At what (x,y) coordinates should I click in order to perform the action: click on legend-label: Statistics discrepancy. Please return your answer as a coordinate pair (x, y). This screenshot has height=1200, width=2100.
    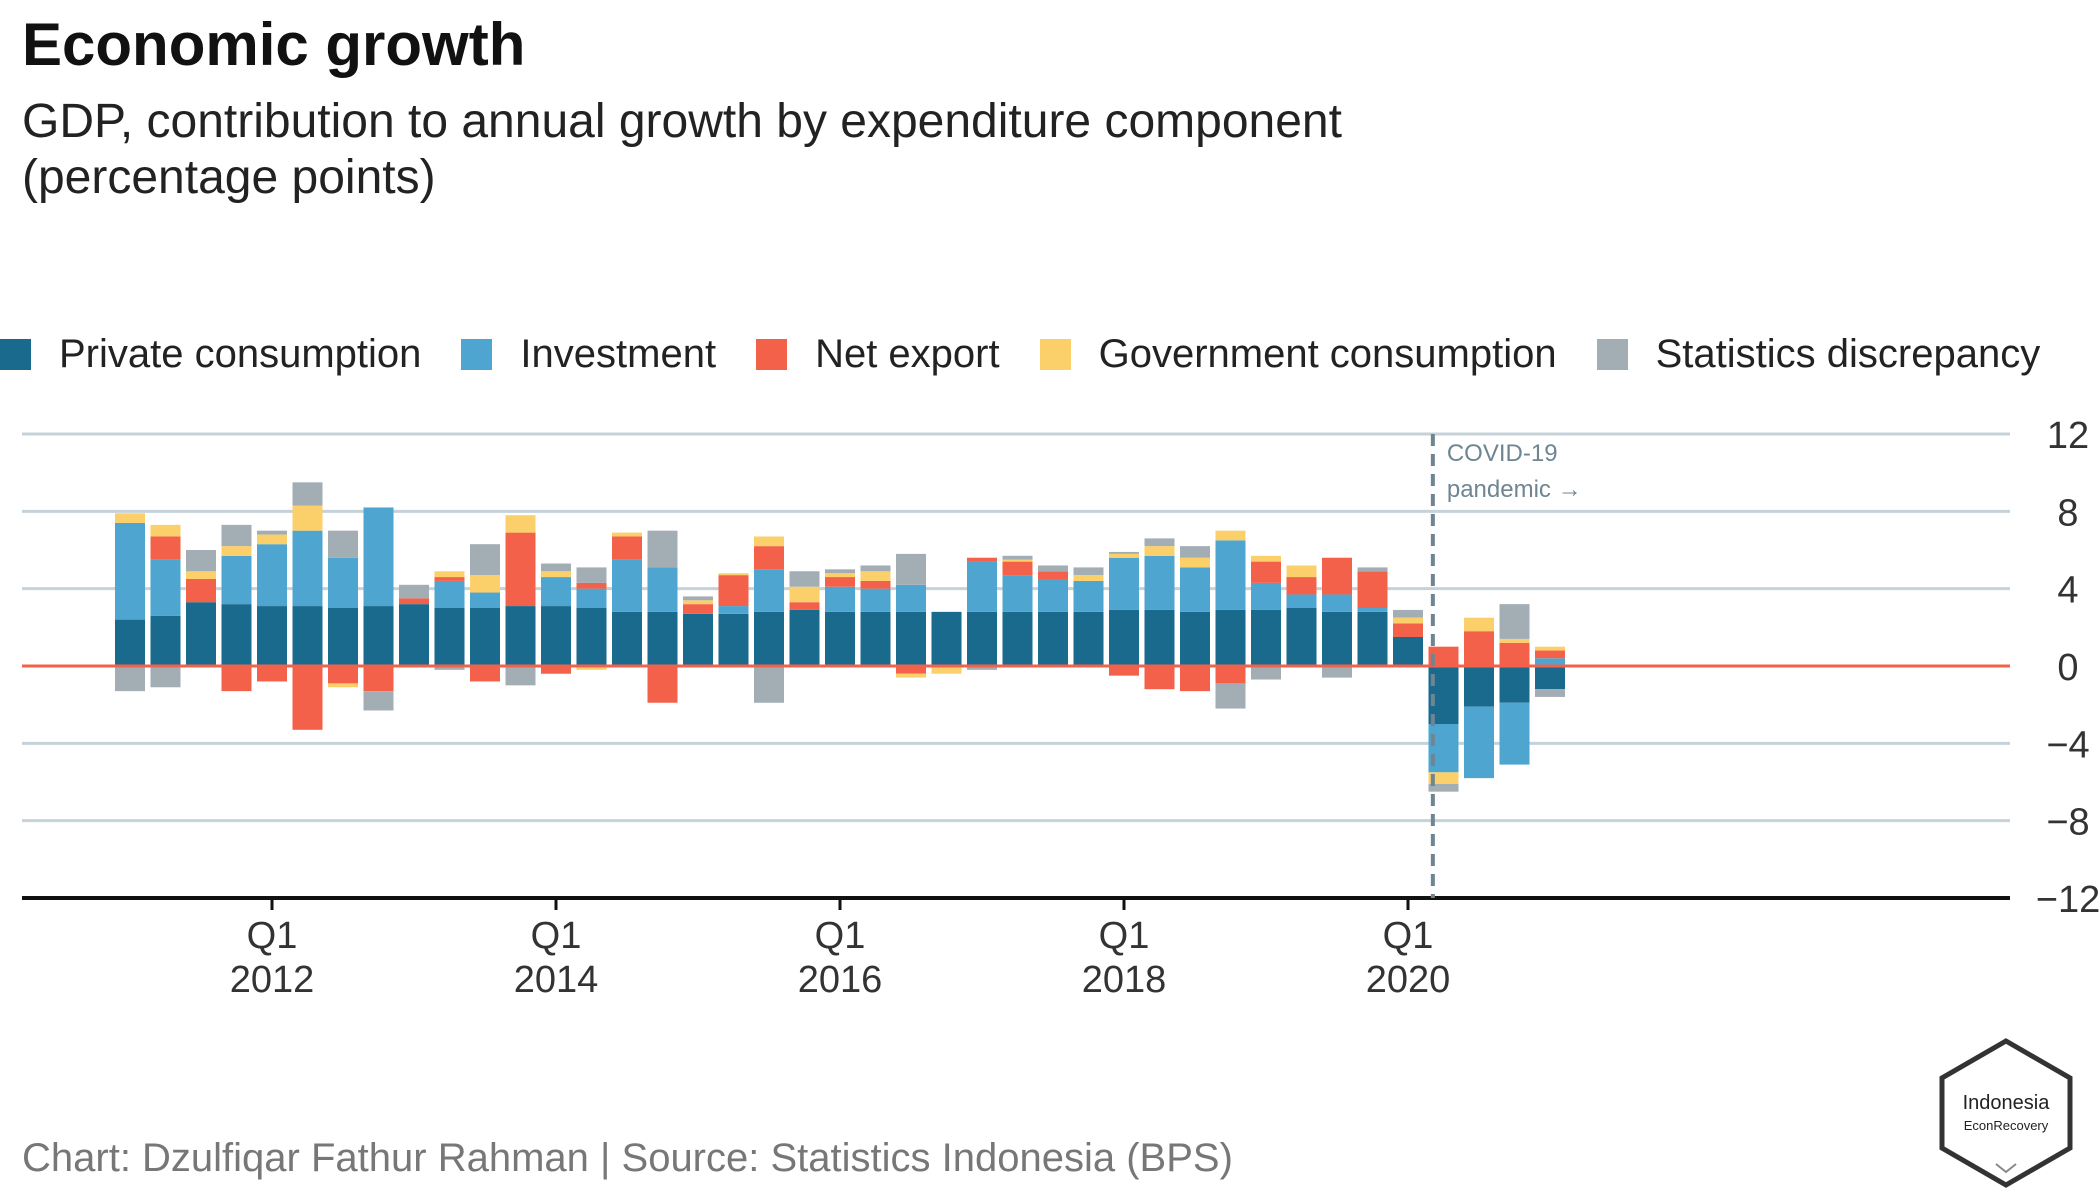
    Looking at the image, I should click on (1848, 353).